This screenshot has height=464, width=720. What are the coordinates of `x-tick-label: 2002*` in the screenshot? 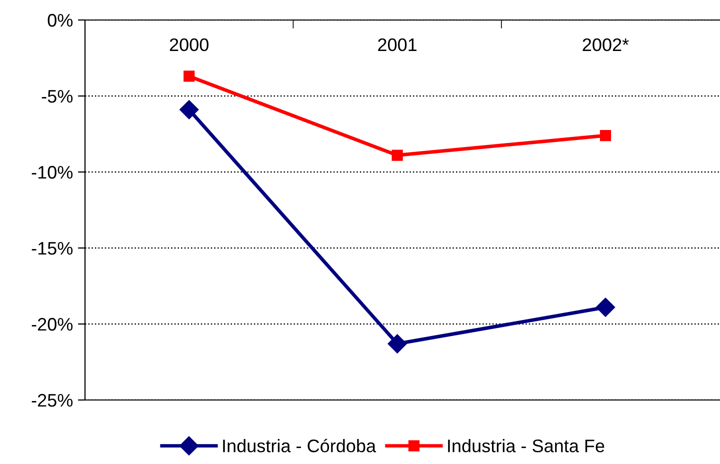 It's located at (605, 45).